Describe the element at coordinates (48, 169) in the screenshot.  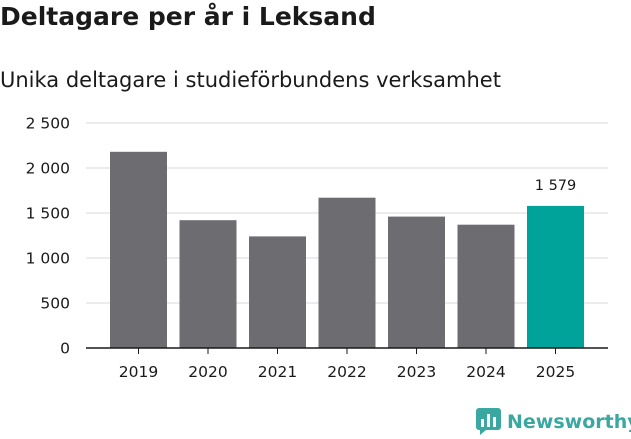
I see `y-tick-label: 2 000` at that location.